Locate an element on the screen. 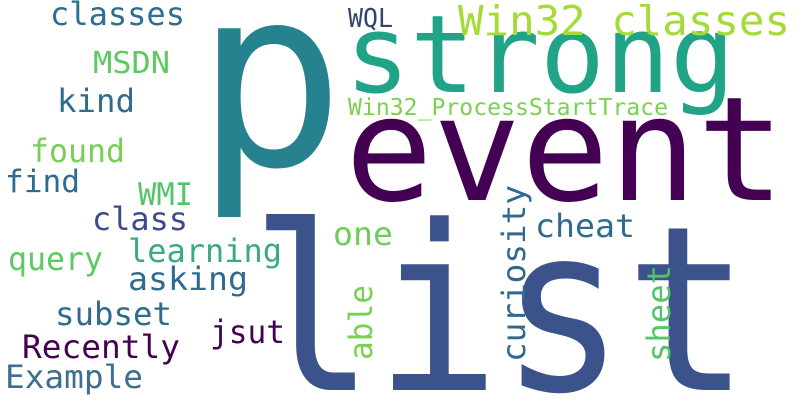 The image size is (800, 400). word: Win32 classes is located at coordinates (624, 22).